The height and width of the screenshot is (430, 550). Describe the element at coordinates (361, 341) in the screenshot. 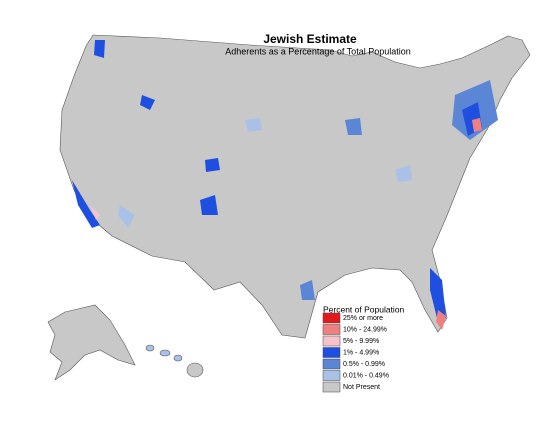

I see `legend-label: 5% - 9.99%` at that location.